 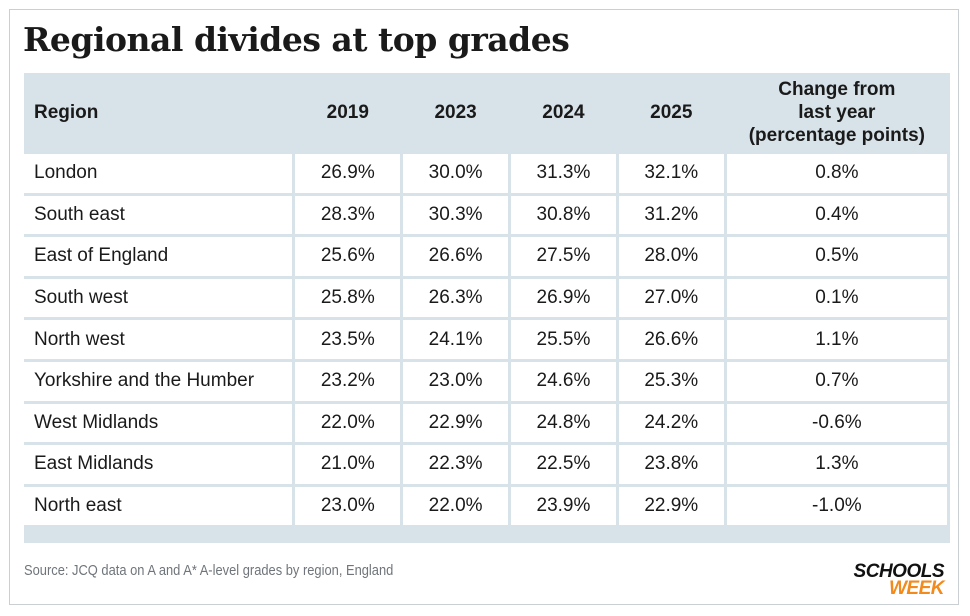 I want to click on cell-region: West Midlands, so click(x=158, y=423).